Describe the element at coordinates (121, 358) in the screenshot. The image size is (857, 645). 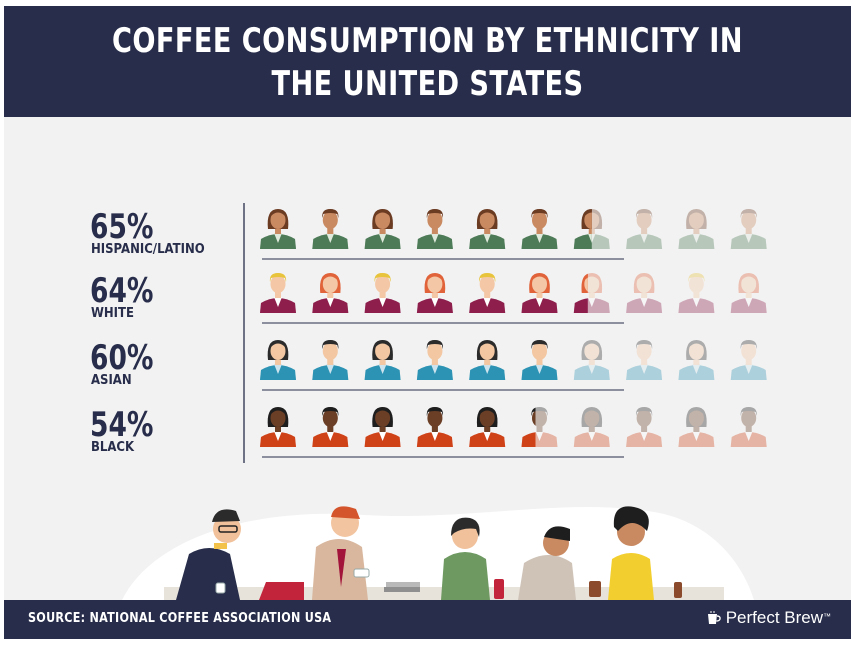
I see `percent-label: 60%` at that location.